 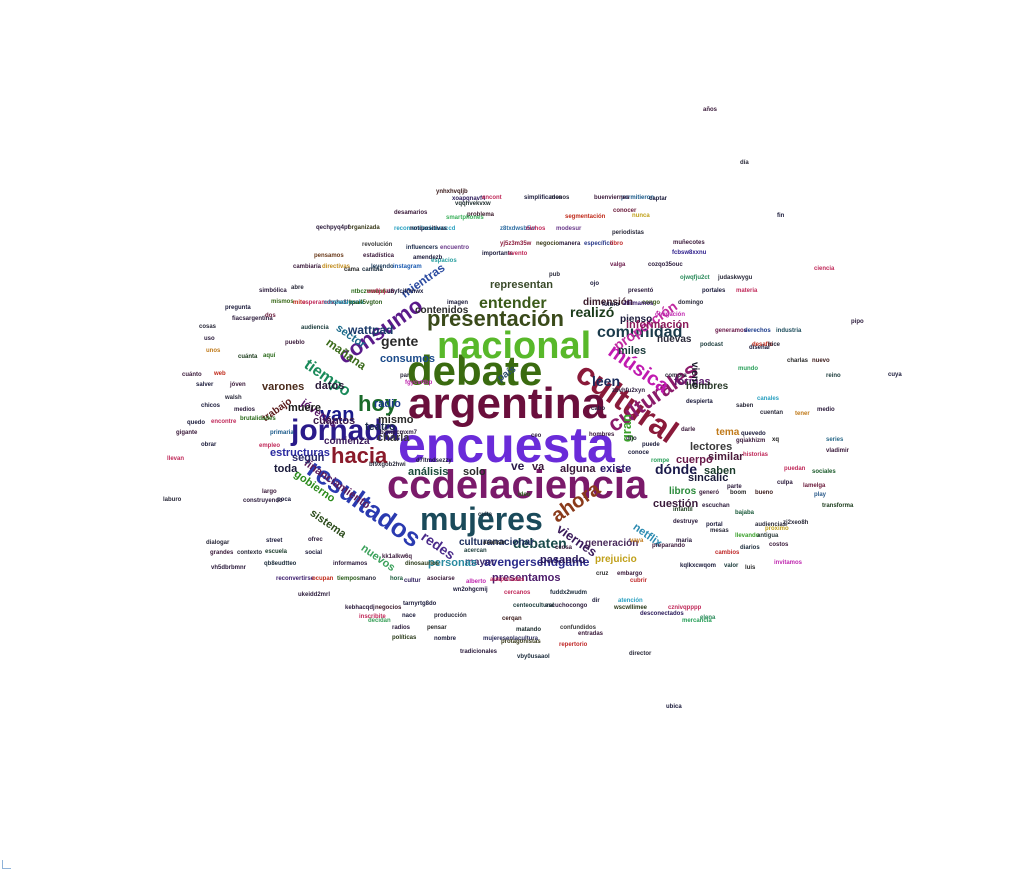 What do you see at coordinates (401, 628) in the screenshot?
I see `cloud-word: radios` at bounding box center [401, 628].